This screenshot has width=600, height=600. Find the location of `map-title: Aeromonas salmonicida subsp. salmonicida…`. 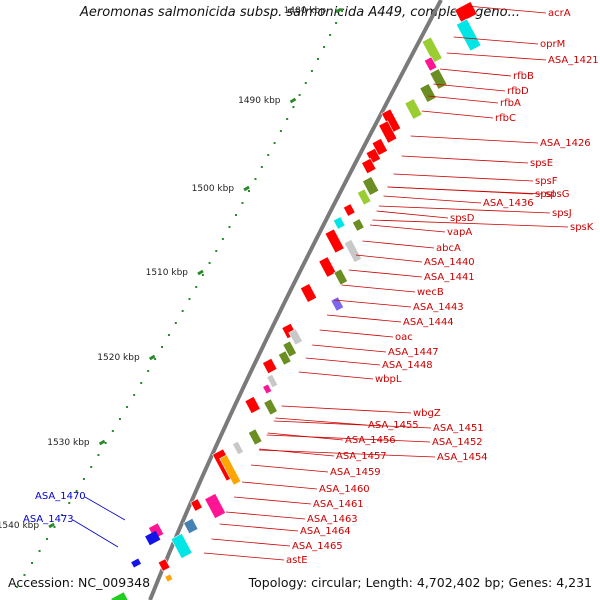

map-title: Aeromonas salmonicida subsp. salmonicida… is located at coordinates (300, 12).